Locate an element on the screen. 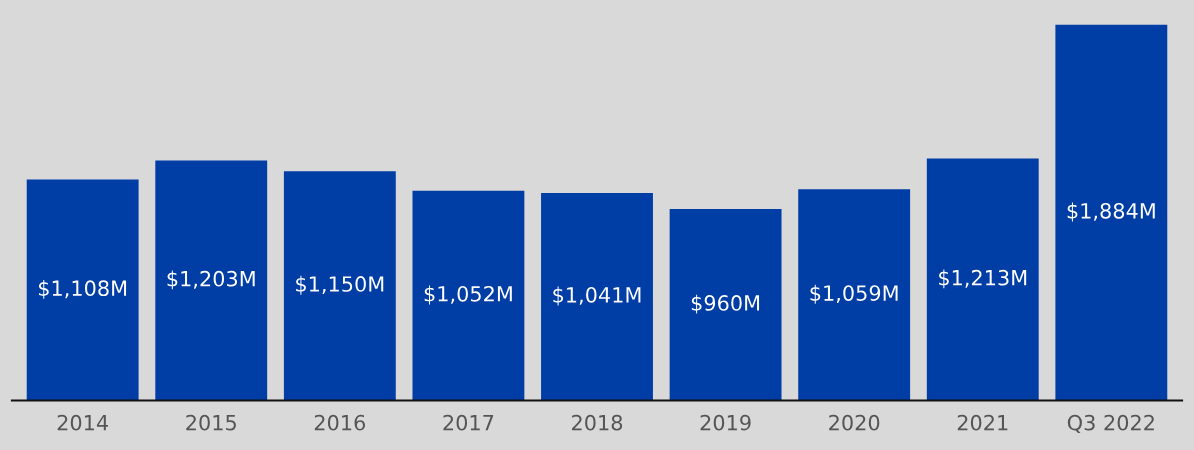  data-label: $1,150M is located at coordinates (340, 285).